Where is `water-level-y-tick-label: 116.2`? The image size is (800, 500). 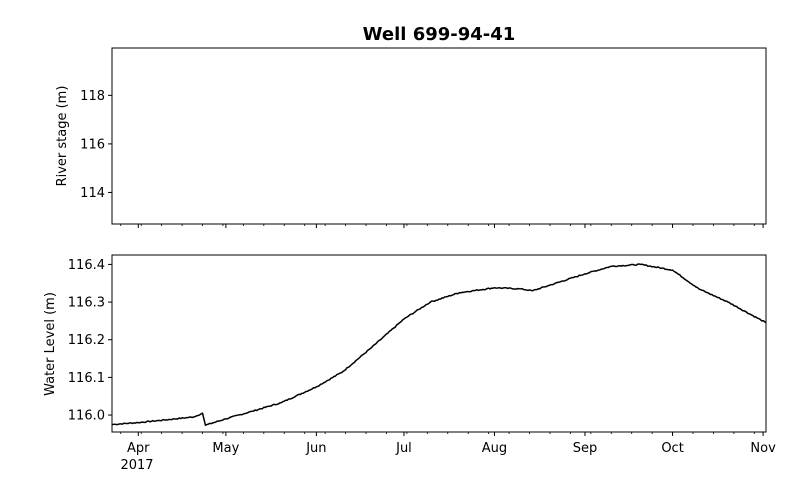
water-level-y-tick-label: 116.2 is located at coordinates (86, 340).